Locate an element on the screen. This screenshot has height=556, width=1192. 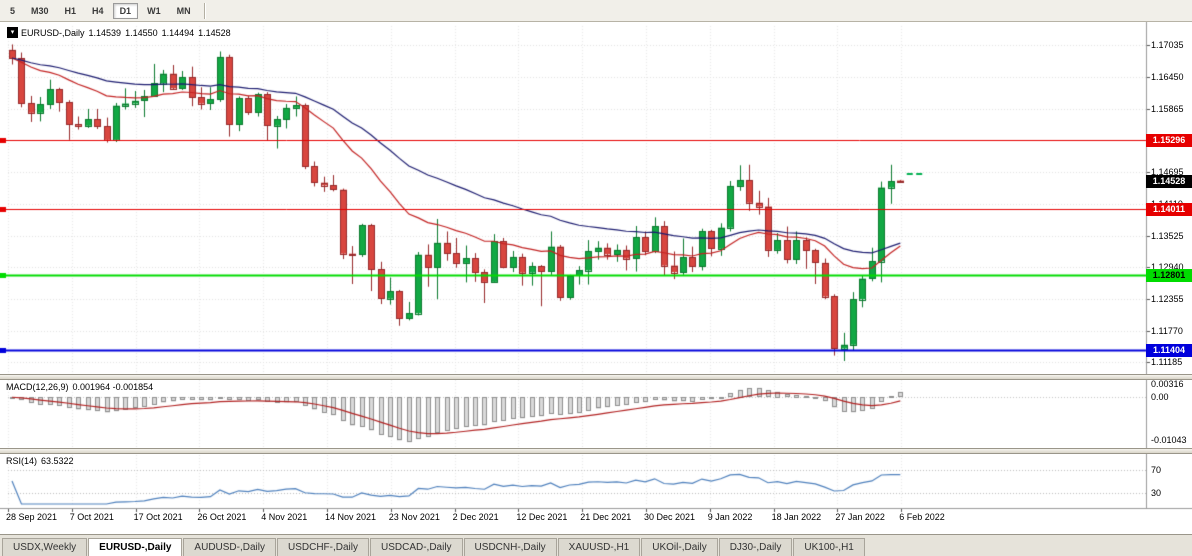
price-level-badge: 1.12801 is located at coordinates (1169, 275).